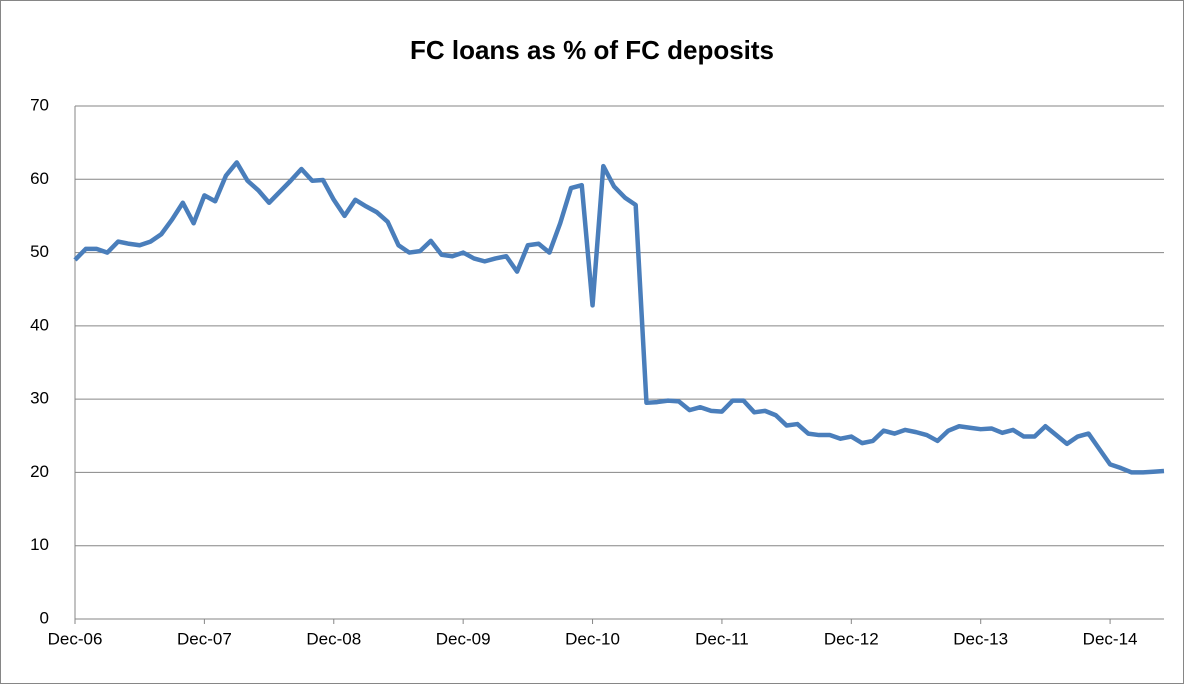  What do you see at coordinates (851, 638) in the screenshot?
I see `x-tick-label: Dec-12` at bounding box center [851, 638].